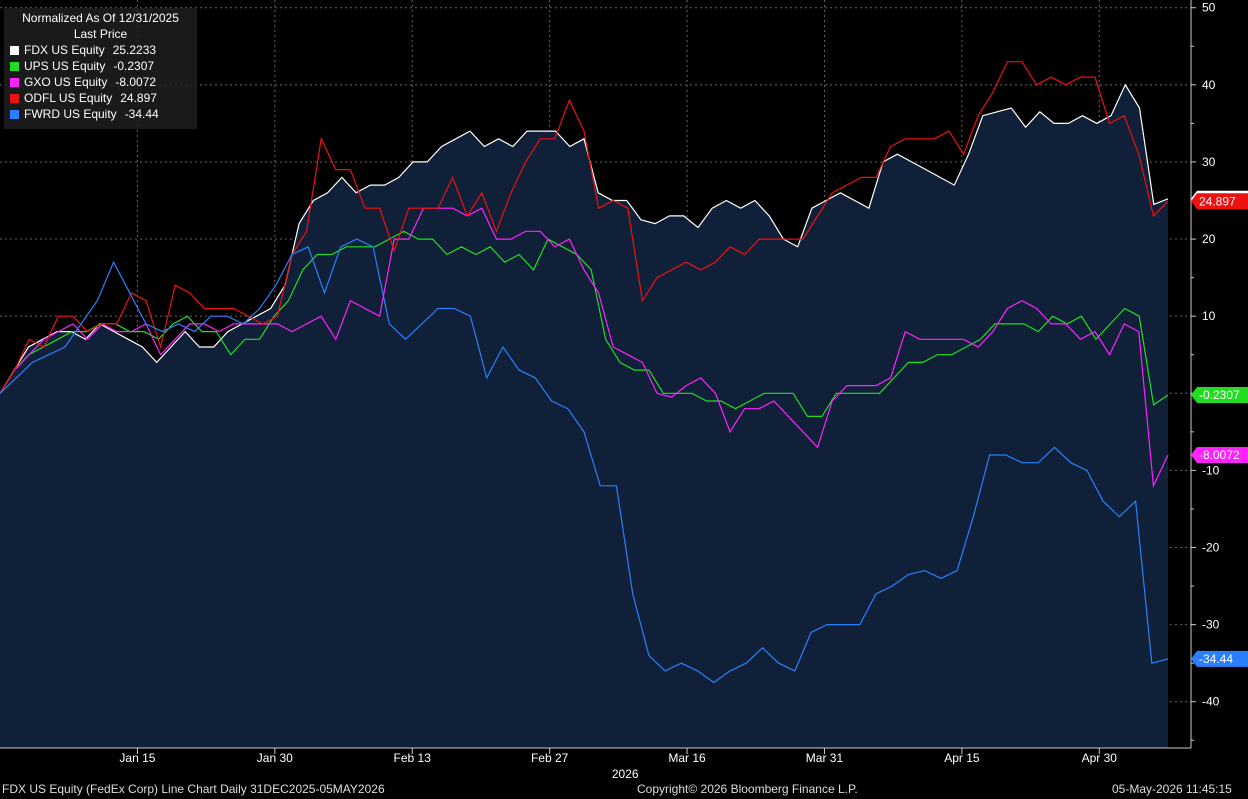 This screenshot has height=799, width=1248. Describe the element at coordinates (1211, 470) in the screenshot. I see `y-tick-label: -10` at that location.